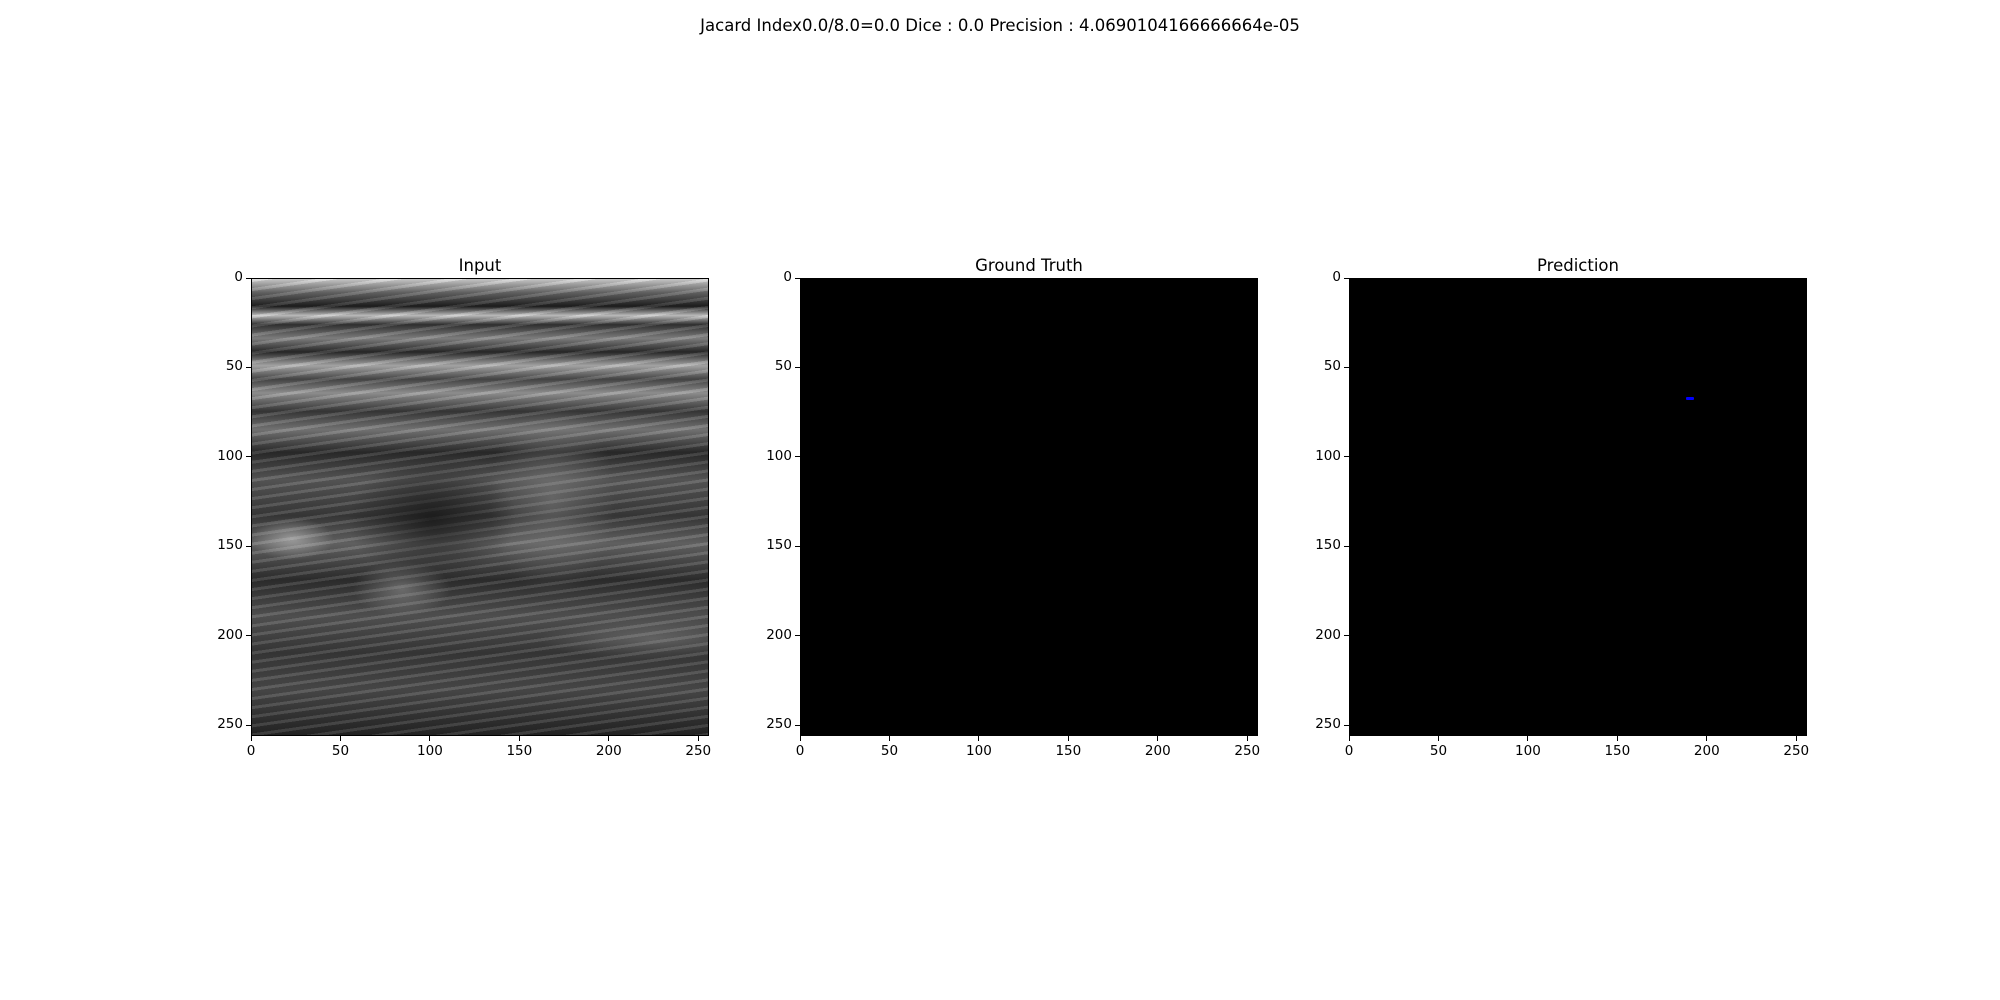  I want to click on input-image, so click(480, 507).